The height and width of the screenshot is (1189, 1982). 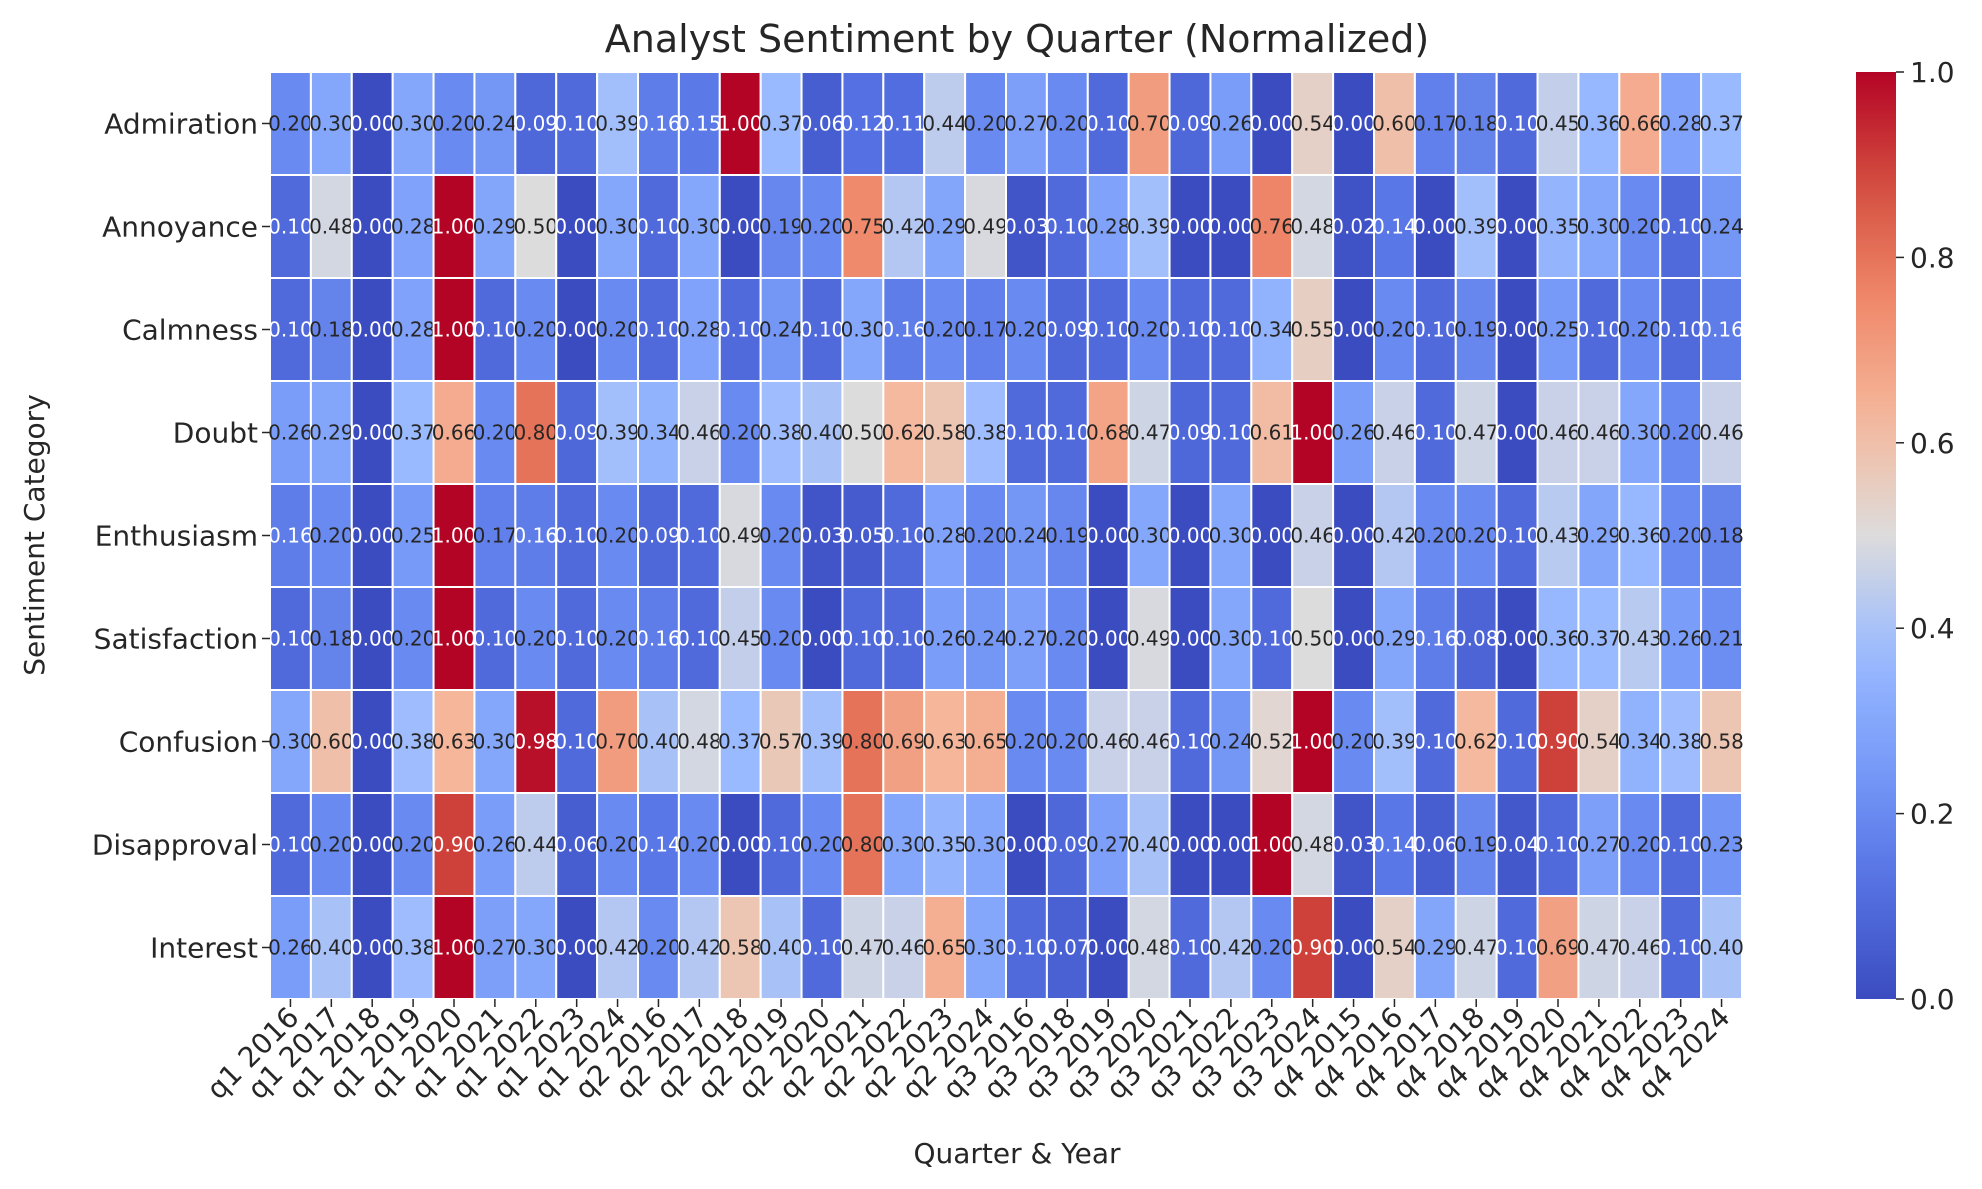 I want to click on y-tick-label: Annoyance, so click(x=180, y=227).